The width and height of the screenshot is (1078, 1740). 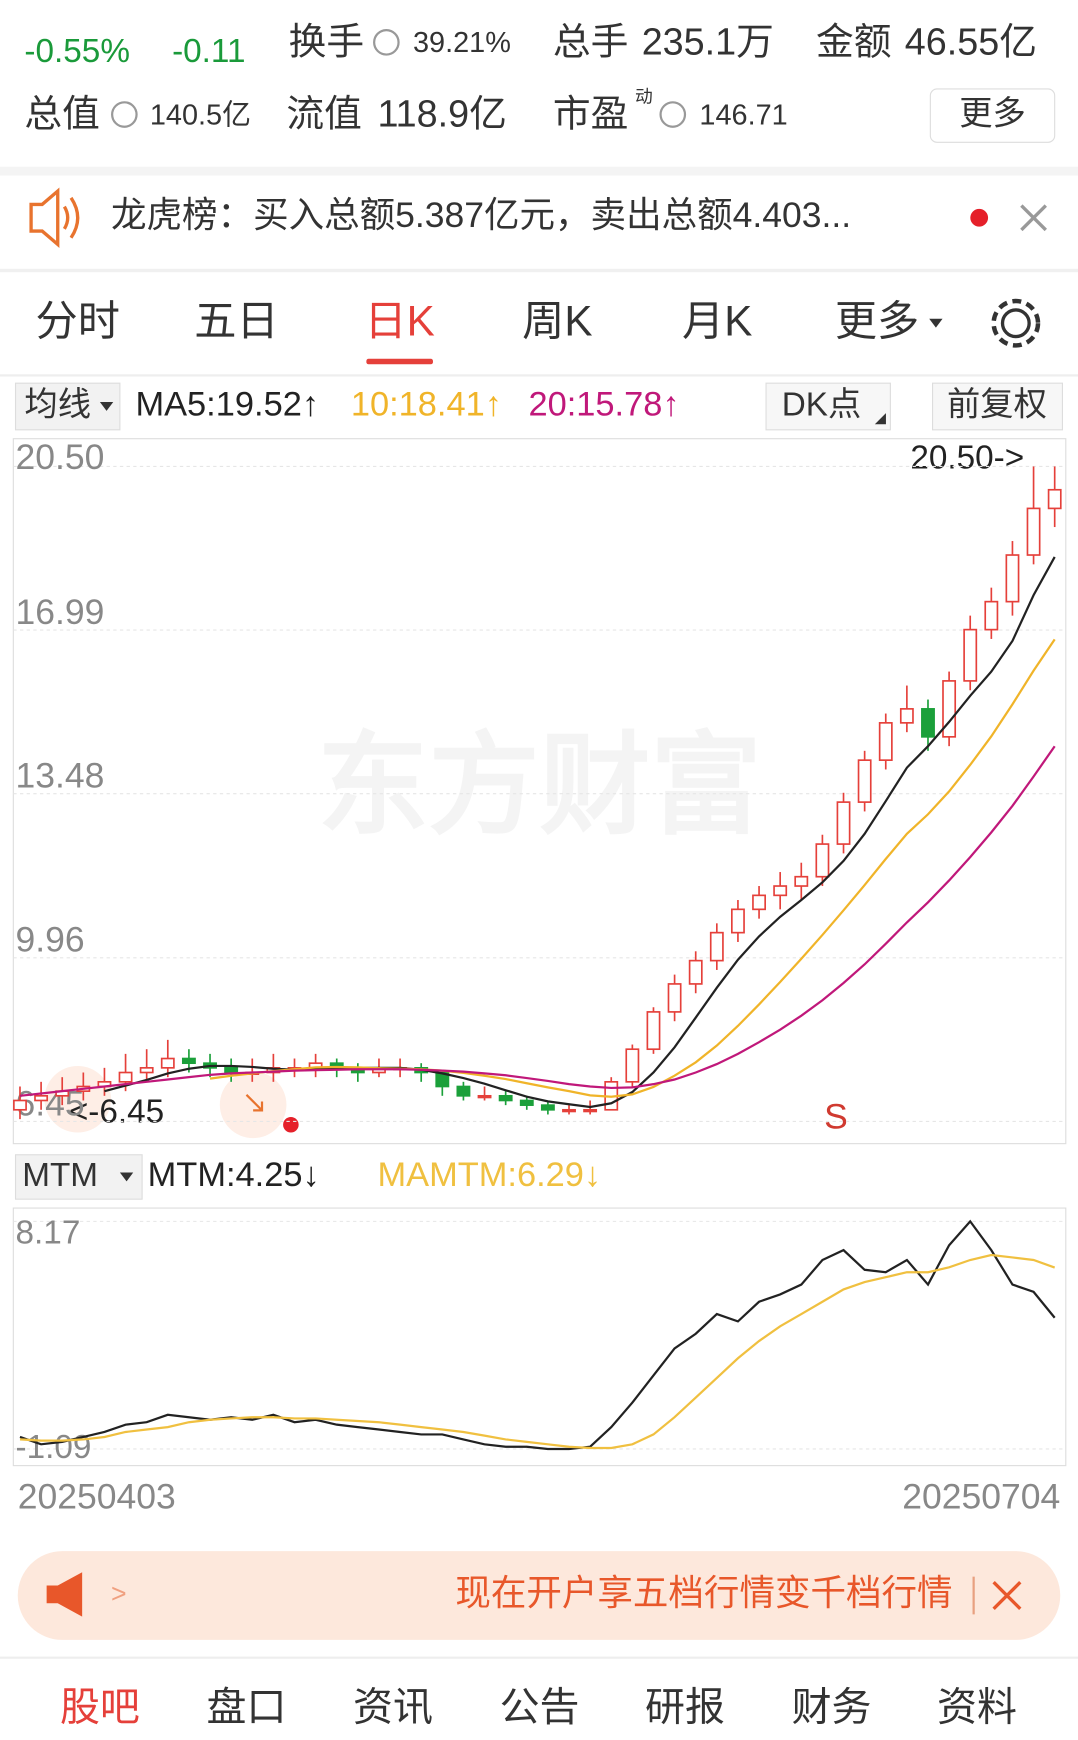 I want to click on banner, so click(x=539, y=1595).